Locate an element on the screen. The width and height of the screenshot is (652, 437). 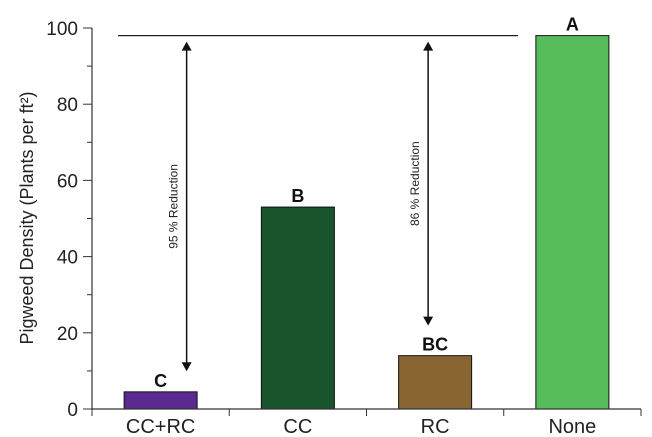
significance-letter: B is located at coordinates (297, 196).